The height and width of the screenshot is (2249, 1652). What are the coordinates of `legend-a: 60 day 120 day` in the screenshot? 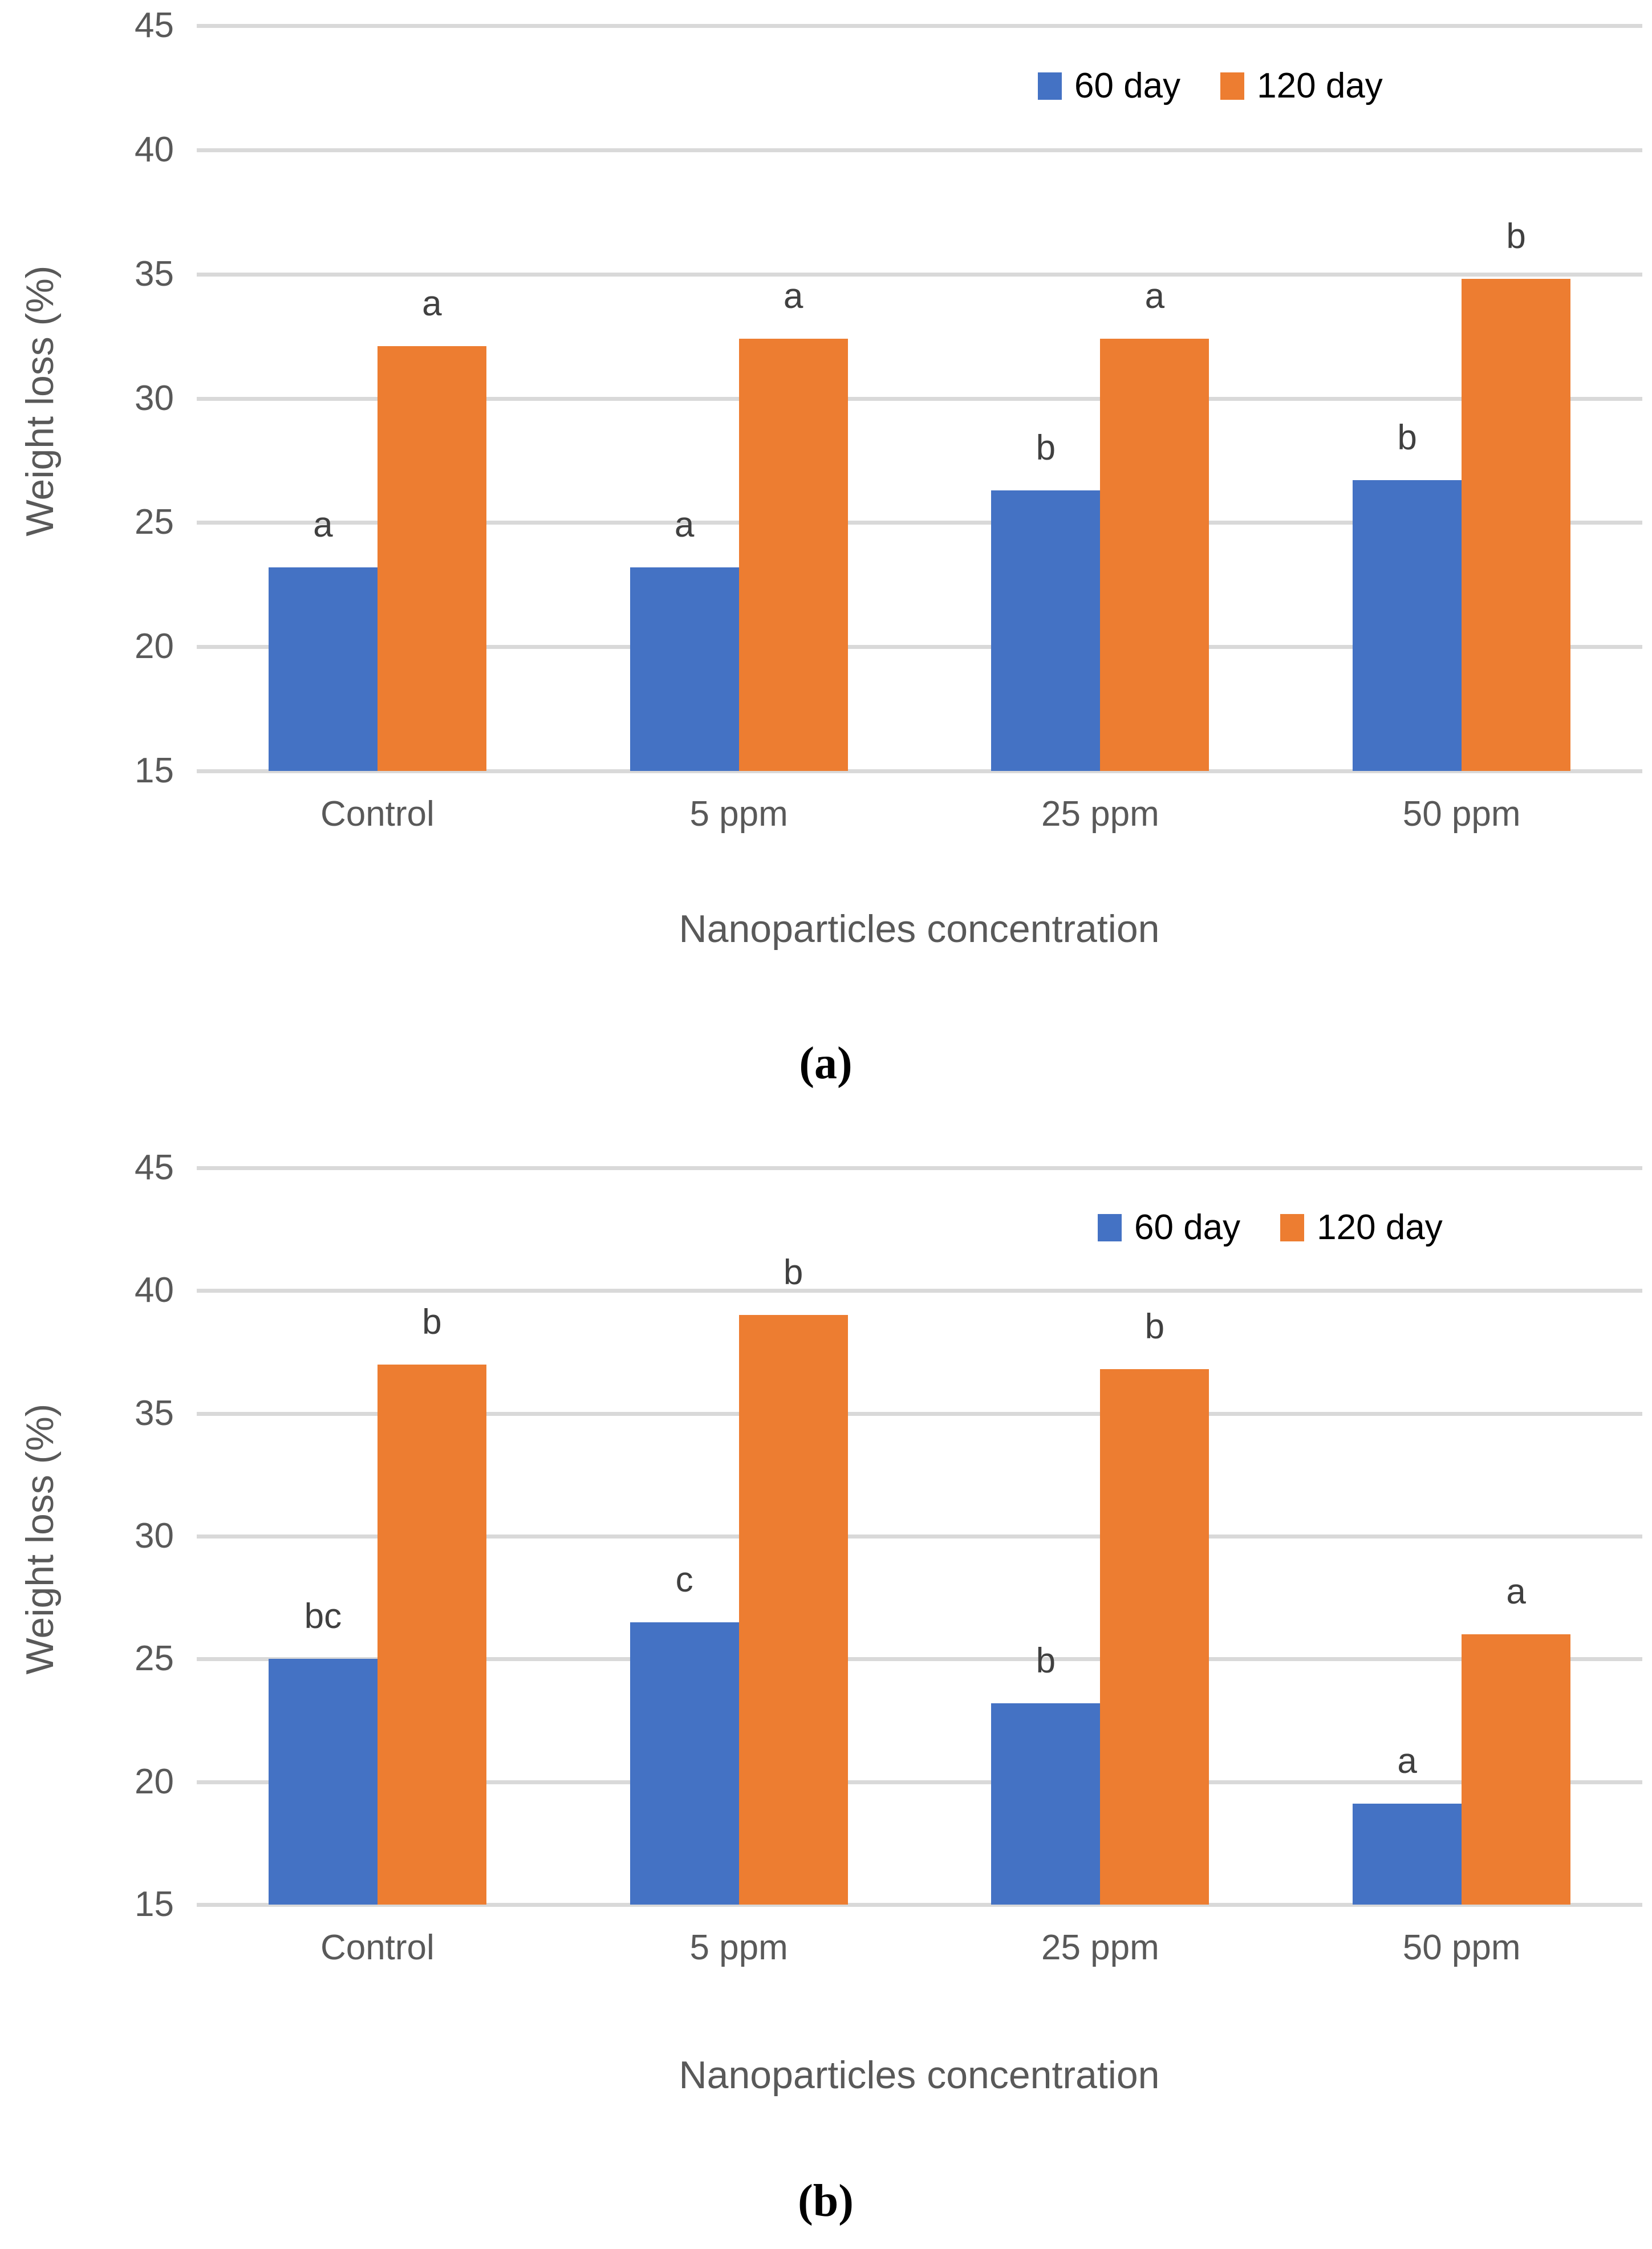 It's located at (1210, 86).